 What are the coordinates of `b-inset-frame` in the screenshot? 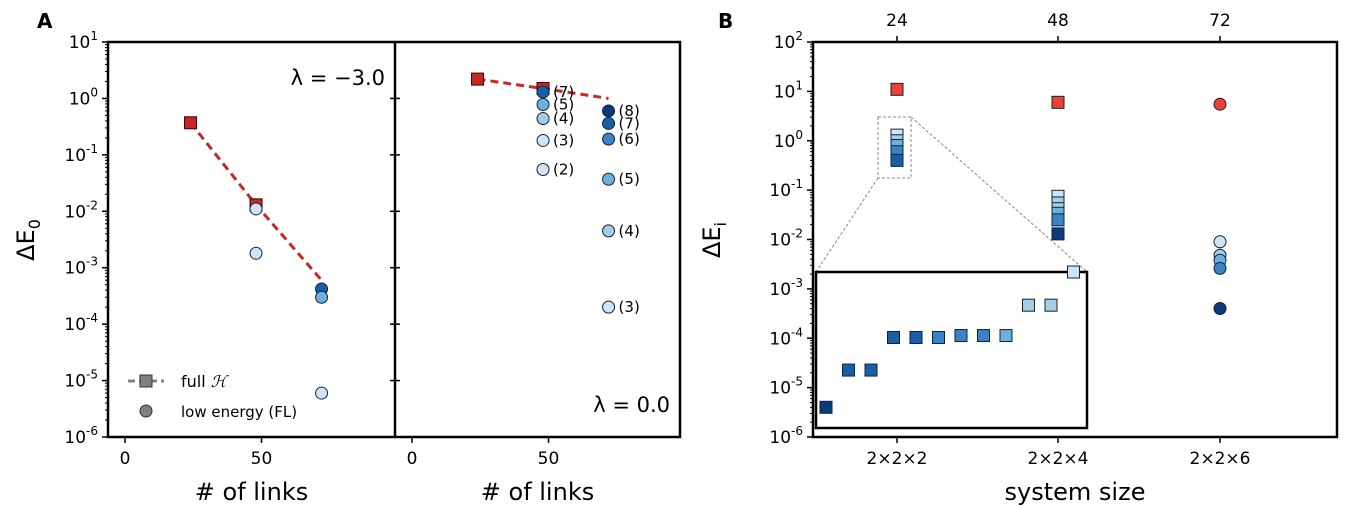 It's located at (951, 350).